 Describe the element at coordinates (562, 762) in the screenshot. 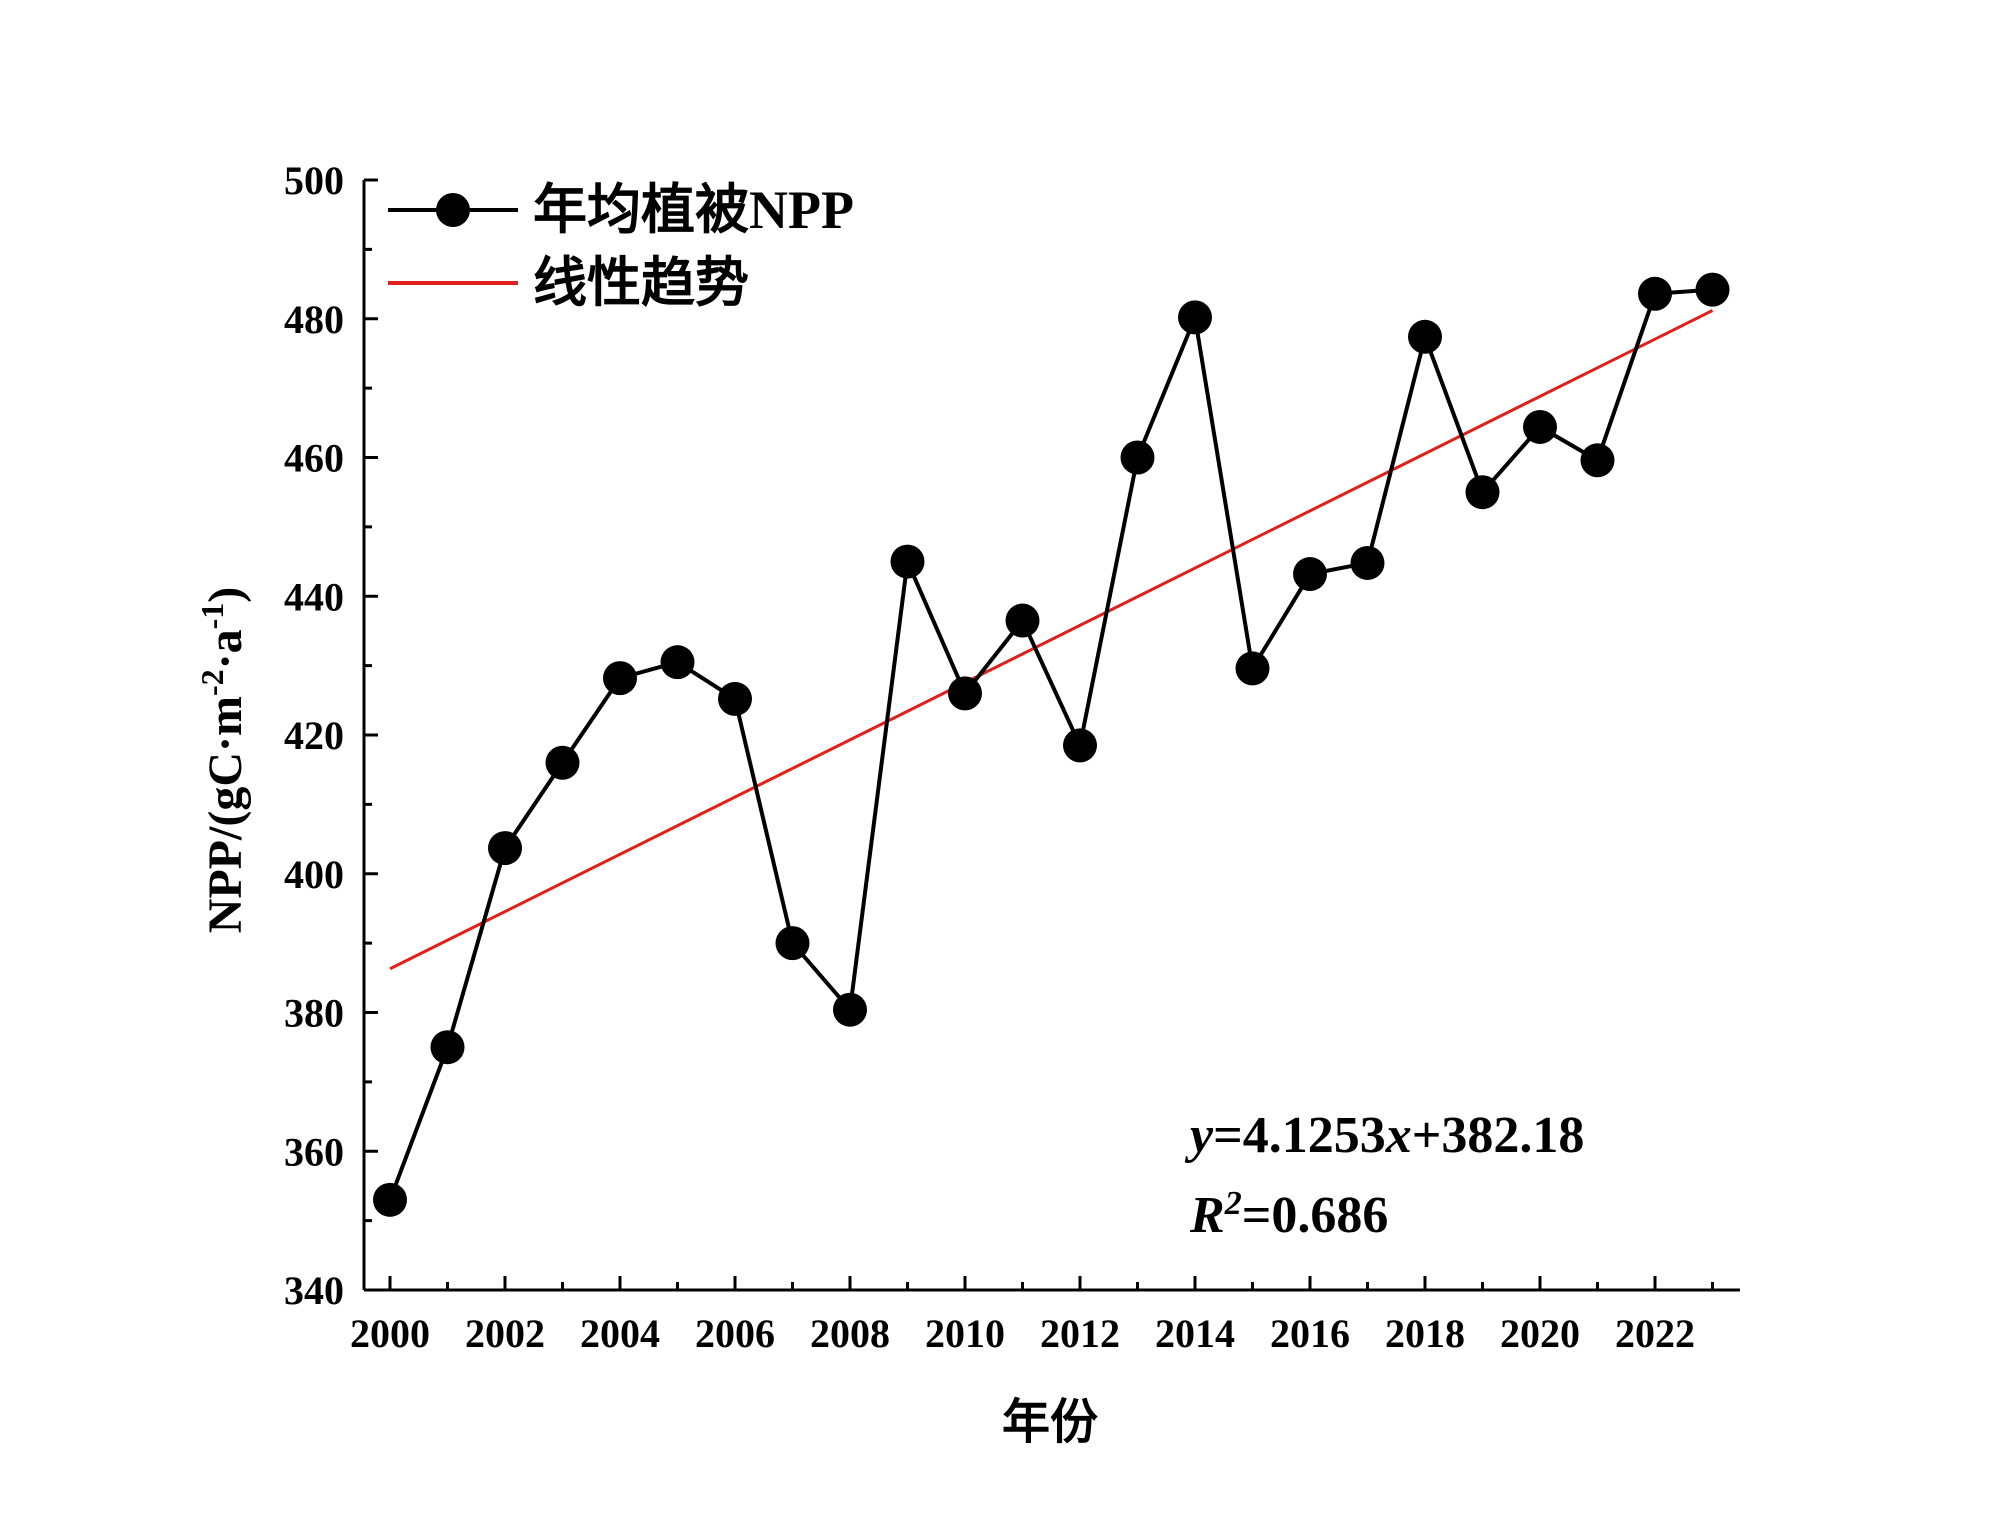

I see `npp-point-2003` at that location.